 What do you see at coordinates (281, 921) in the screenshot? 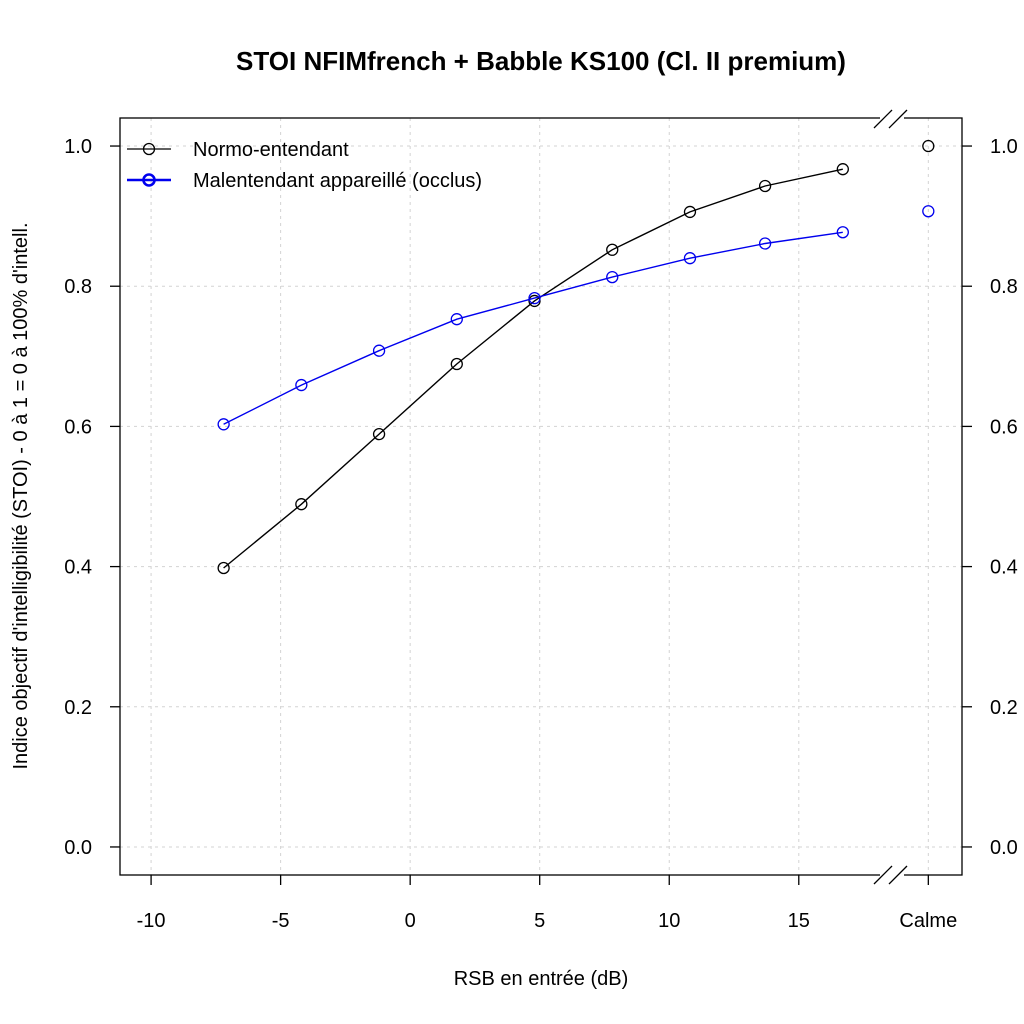
I see `x-tick-label: -5` at bounding box center [281, 921].